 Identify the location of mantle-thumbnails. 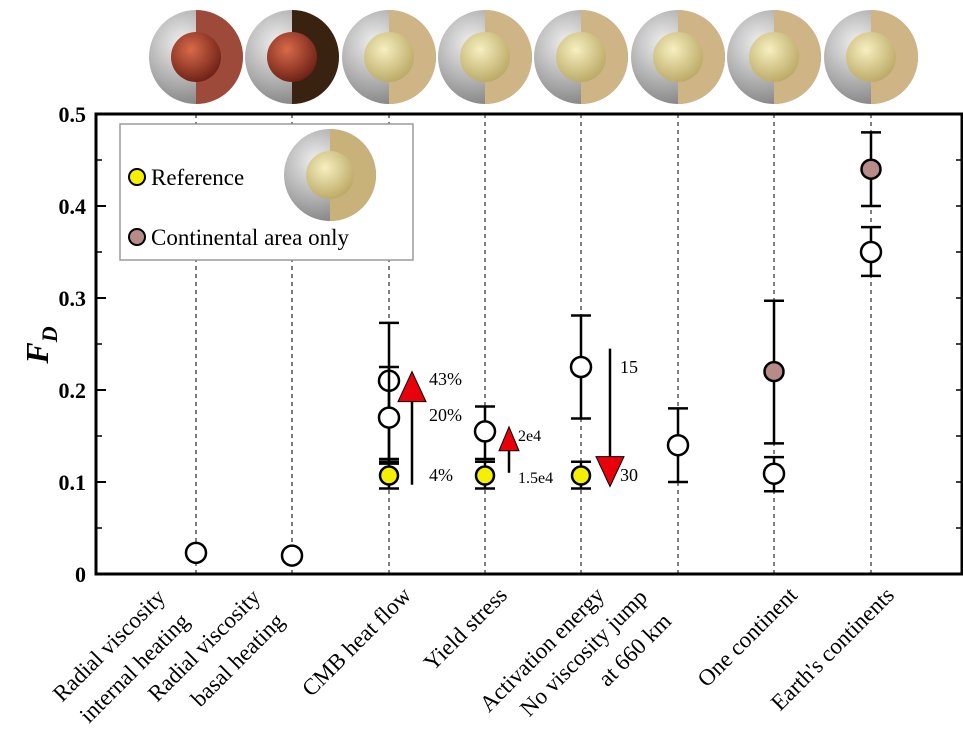
(533, 57).